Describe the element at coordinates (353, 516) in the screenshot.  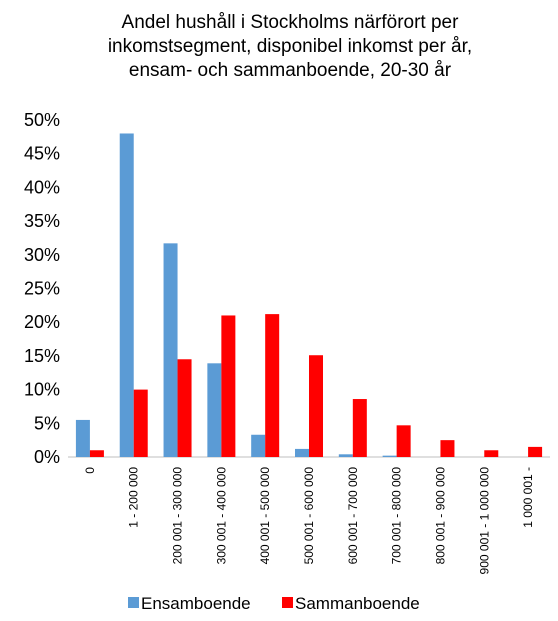
I see `x-tick-label: 600 001 - 700 000` at that location.